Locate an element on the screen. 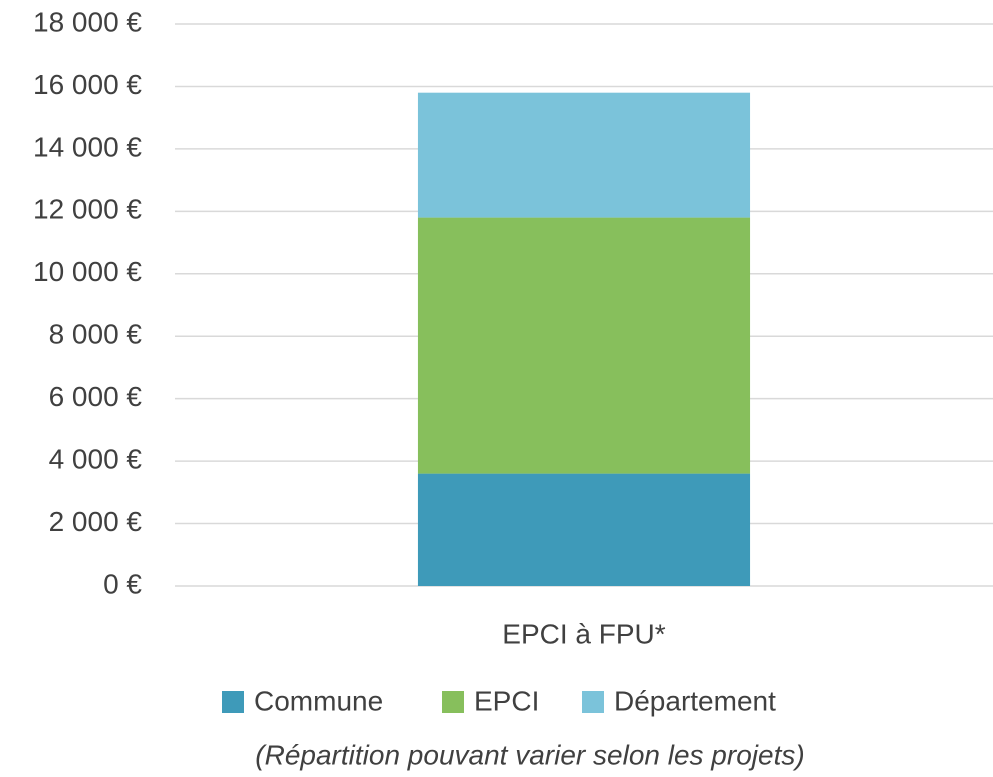 The width and height of the screenshot is (993, 777). y-tick-label: 8 000 € is located at coordinates (96, 334).